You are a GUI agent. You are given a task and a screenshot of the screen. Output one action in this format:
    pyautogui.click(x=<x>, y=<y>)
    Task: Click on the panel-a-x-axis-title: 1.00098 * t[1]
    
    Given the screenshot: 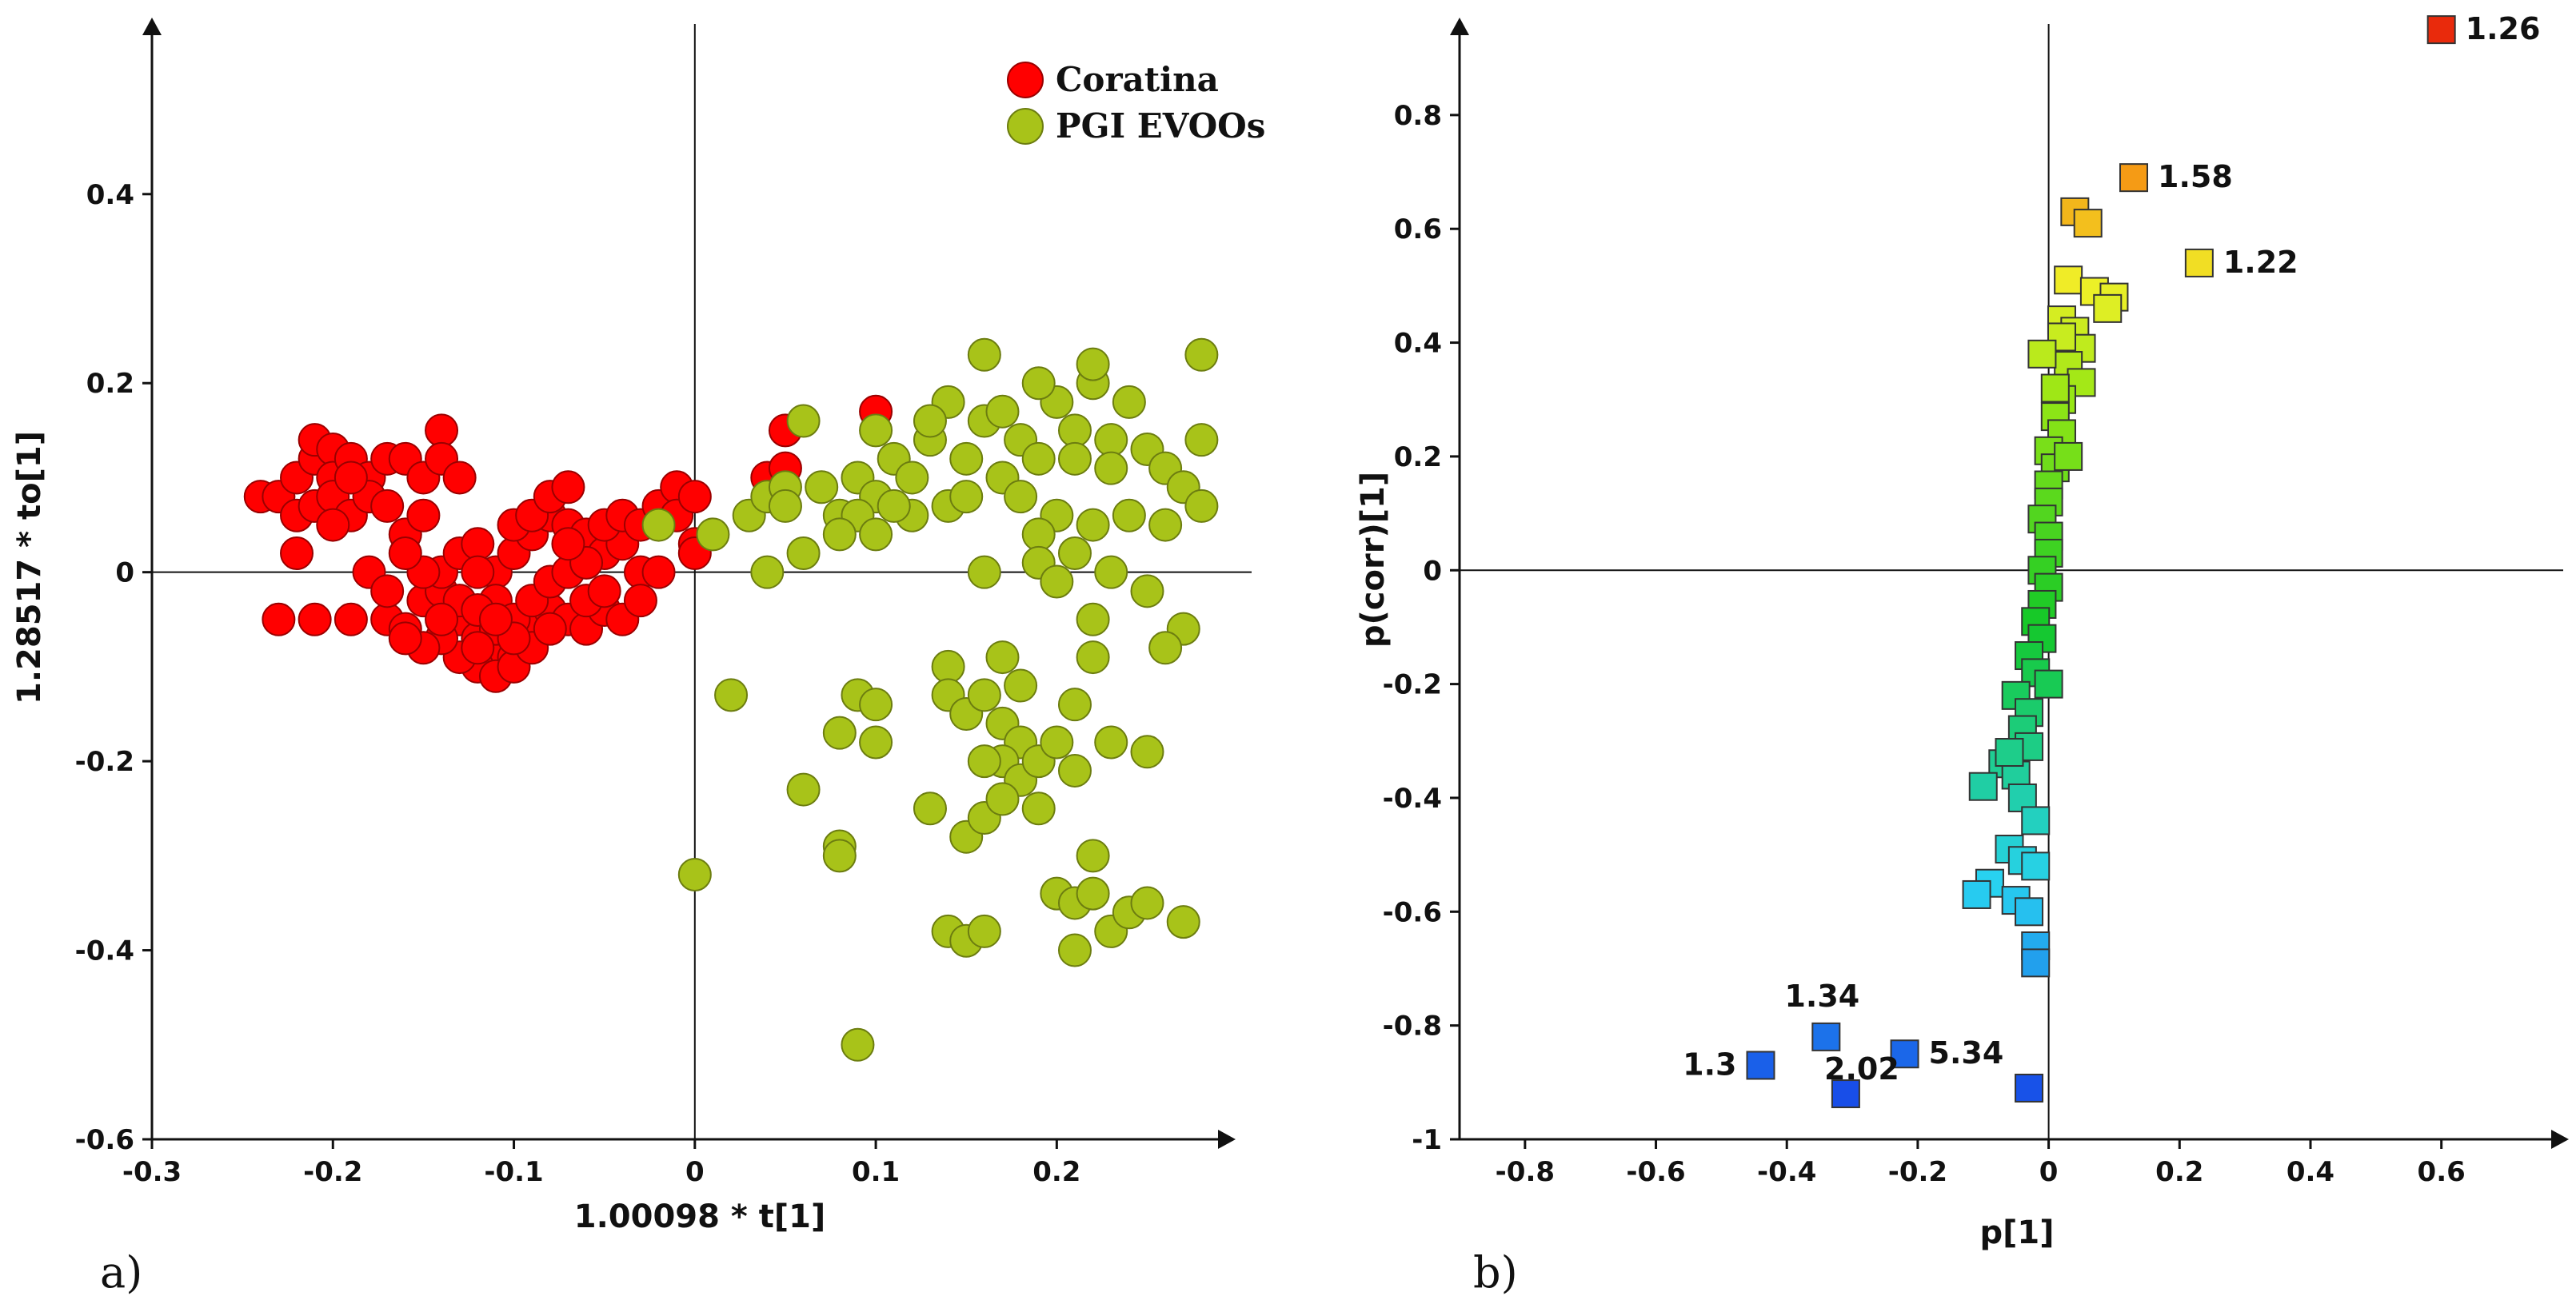 What is the action you would take?
    pyautogui.click(x=700, y=1216)
    